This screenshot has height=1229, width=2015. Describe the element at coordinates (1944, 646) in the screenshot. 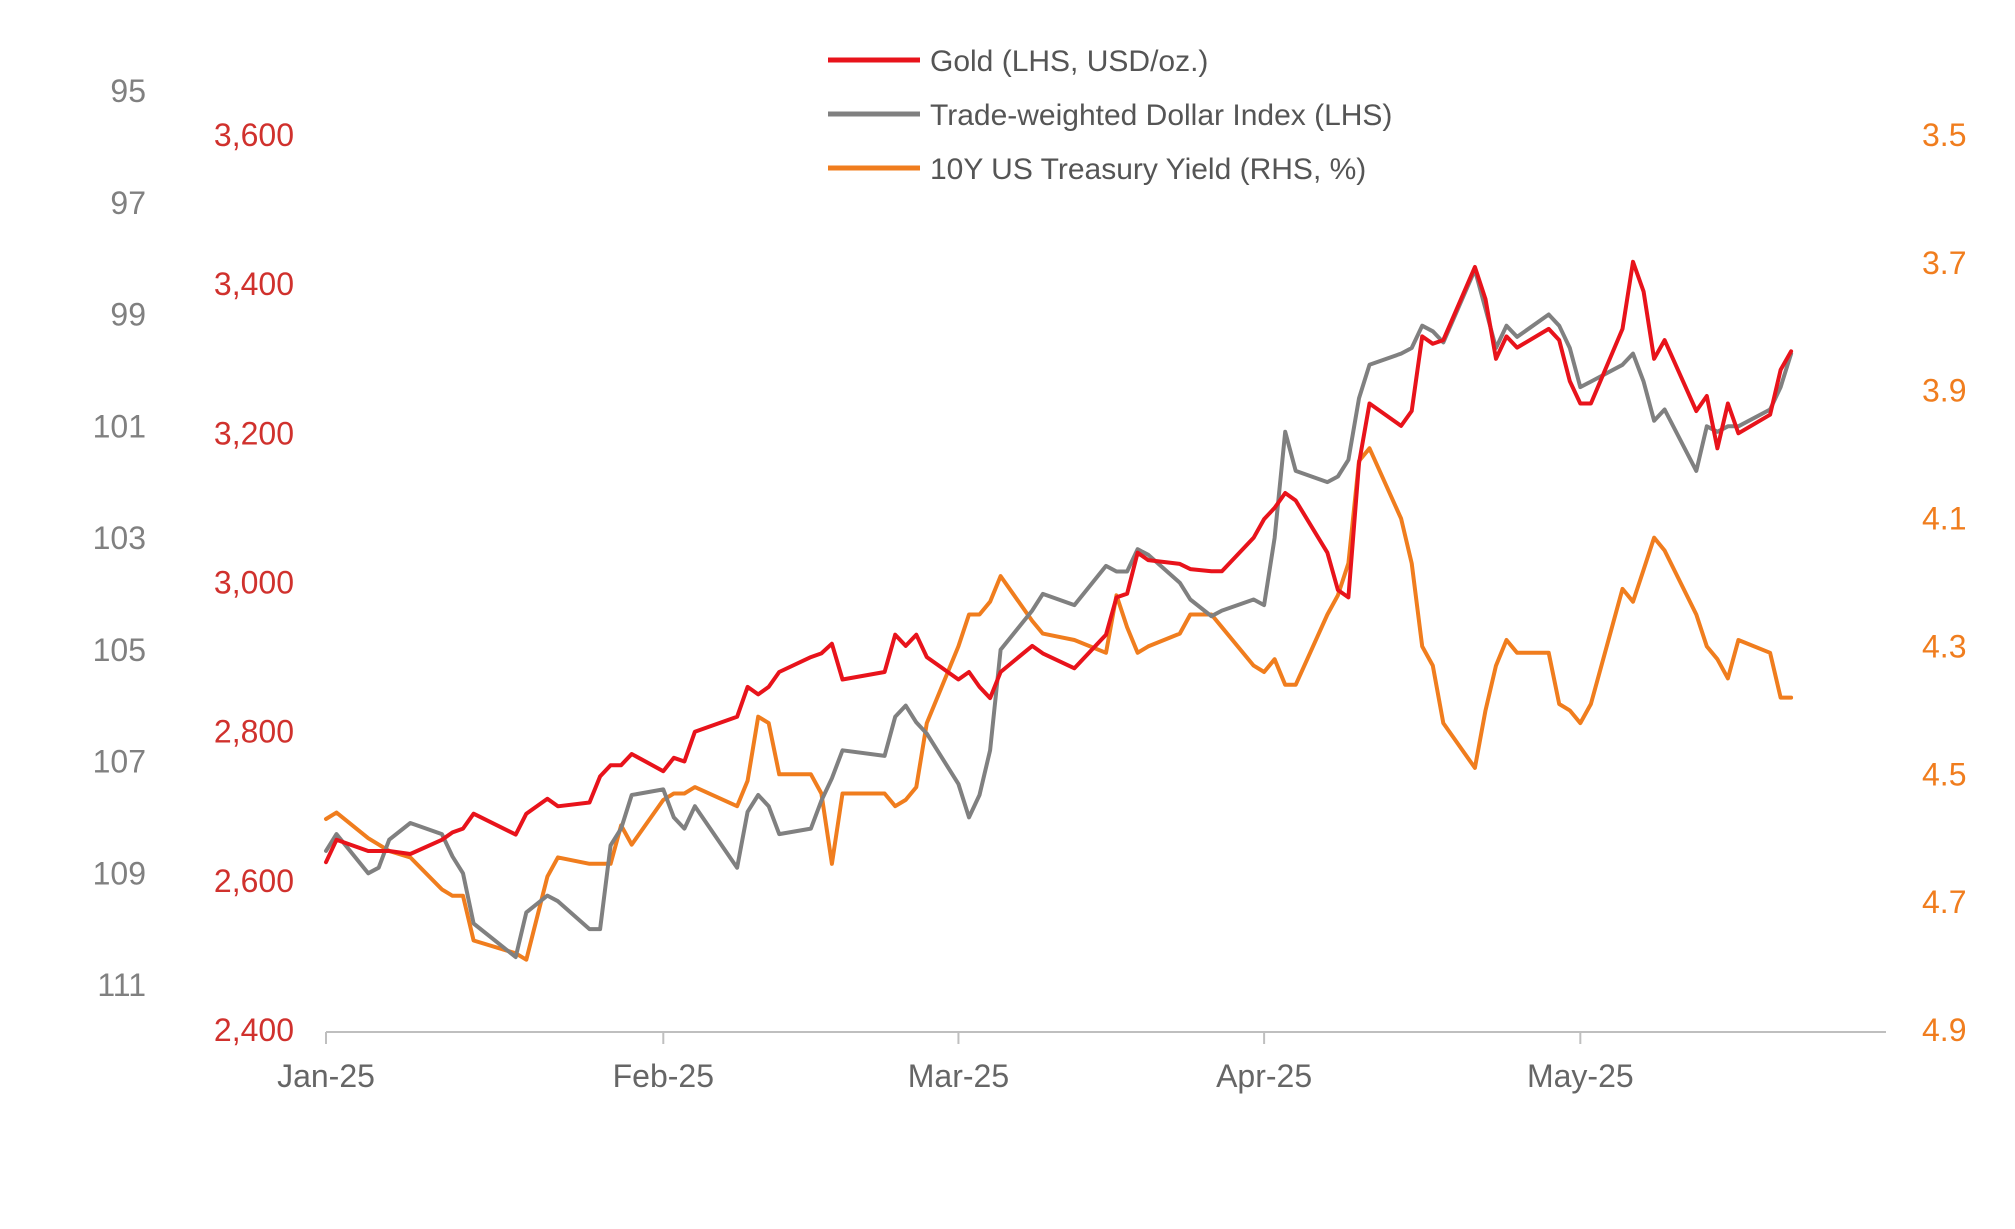

I see `yield-tick-label: 4.3` at that location.